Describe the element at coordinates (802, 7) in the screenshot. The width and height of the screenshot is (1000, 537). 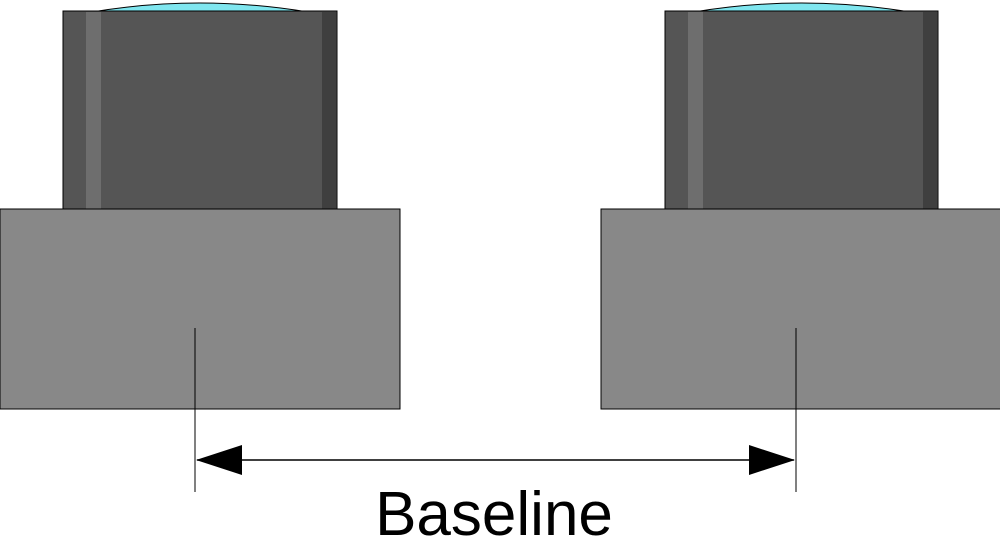
I see `right-lens-glass` at that location.